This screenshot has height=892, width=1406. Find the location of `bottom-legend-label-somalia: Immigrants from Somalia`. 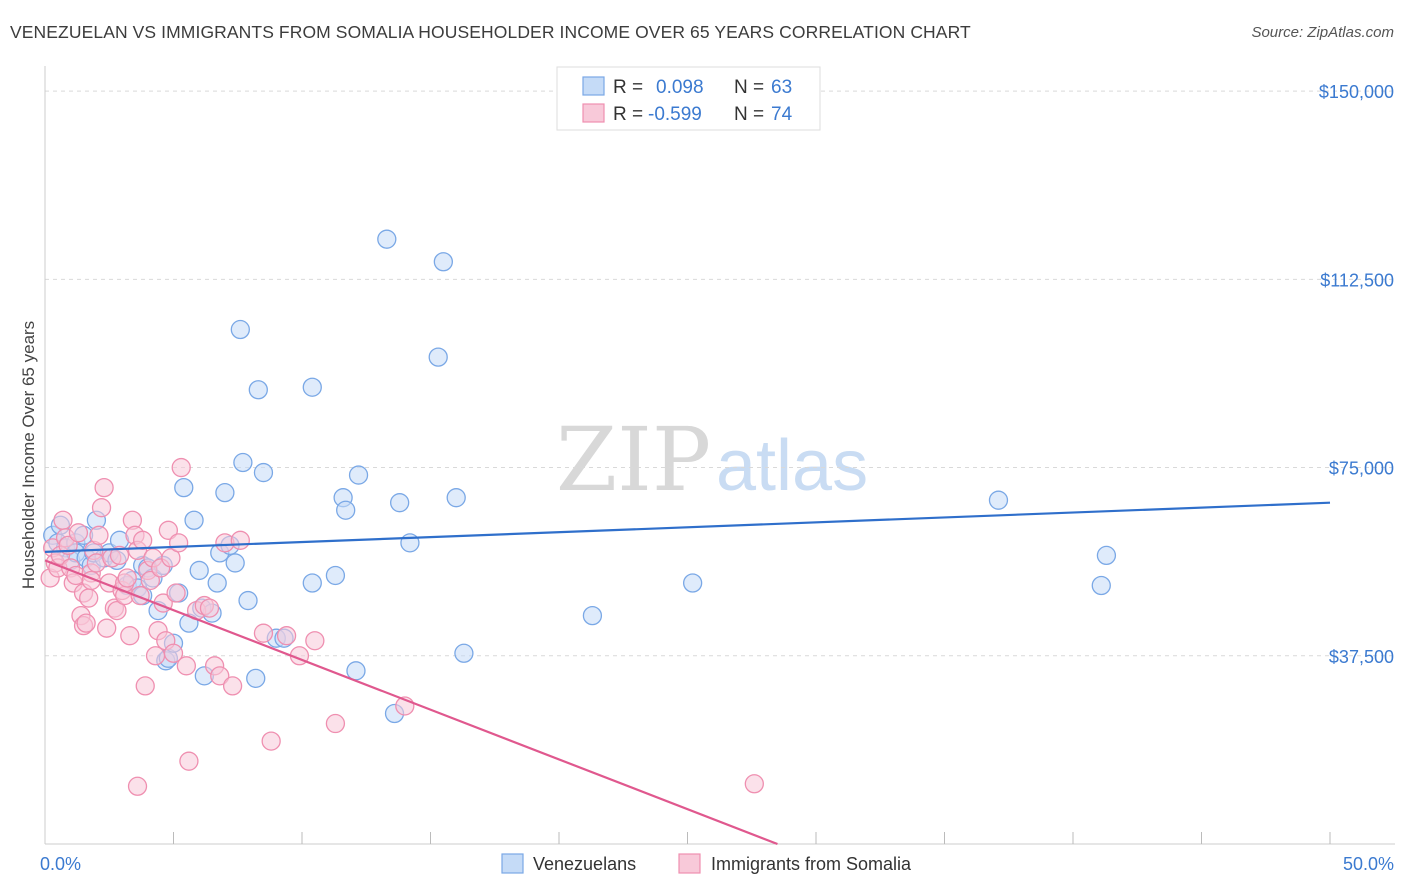

bottom-legend-label-somalia: Immigrants from Somalia is located at coordinates (811, 864).